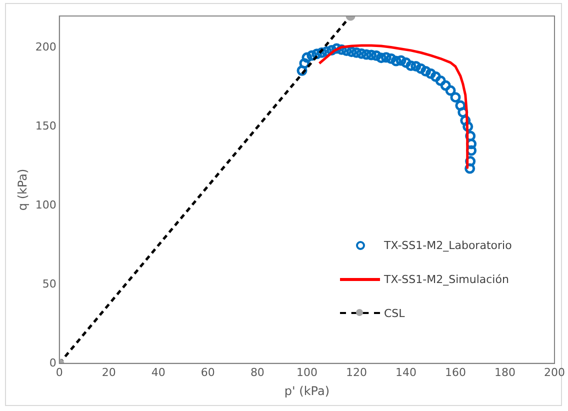  Describe the element at coordinates (448, 245) in the screenshot. I see `legend-label: TX-SS1-M2_Laboratorio` at that location.